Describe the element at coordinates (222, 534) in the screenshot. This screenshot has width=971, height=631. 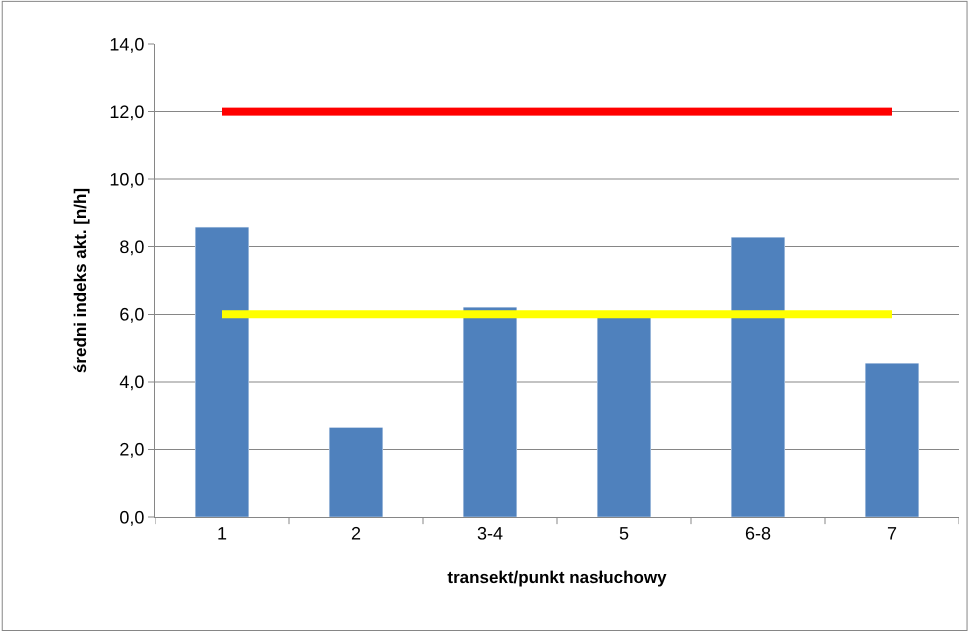
I see `x-tick-label: 1` at that location.